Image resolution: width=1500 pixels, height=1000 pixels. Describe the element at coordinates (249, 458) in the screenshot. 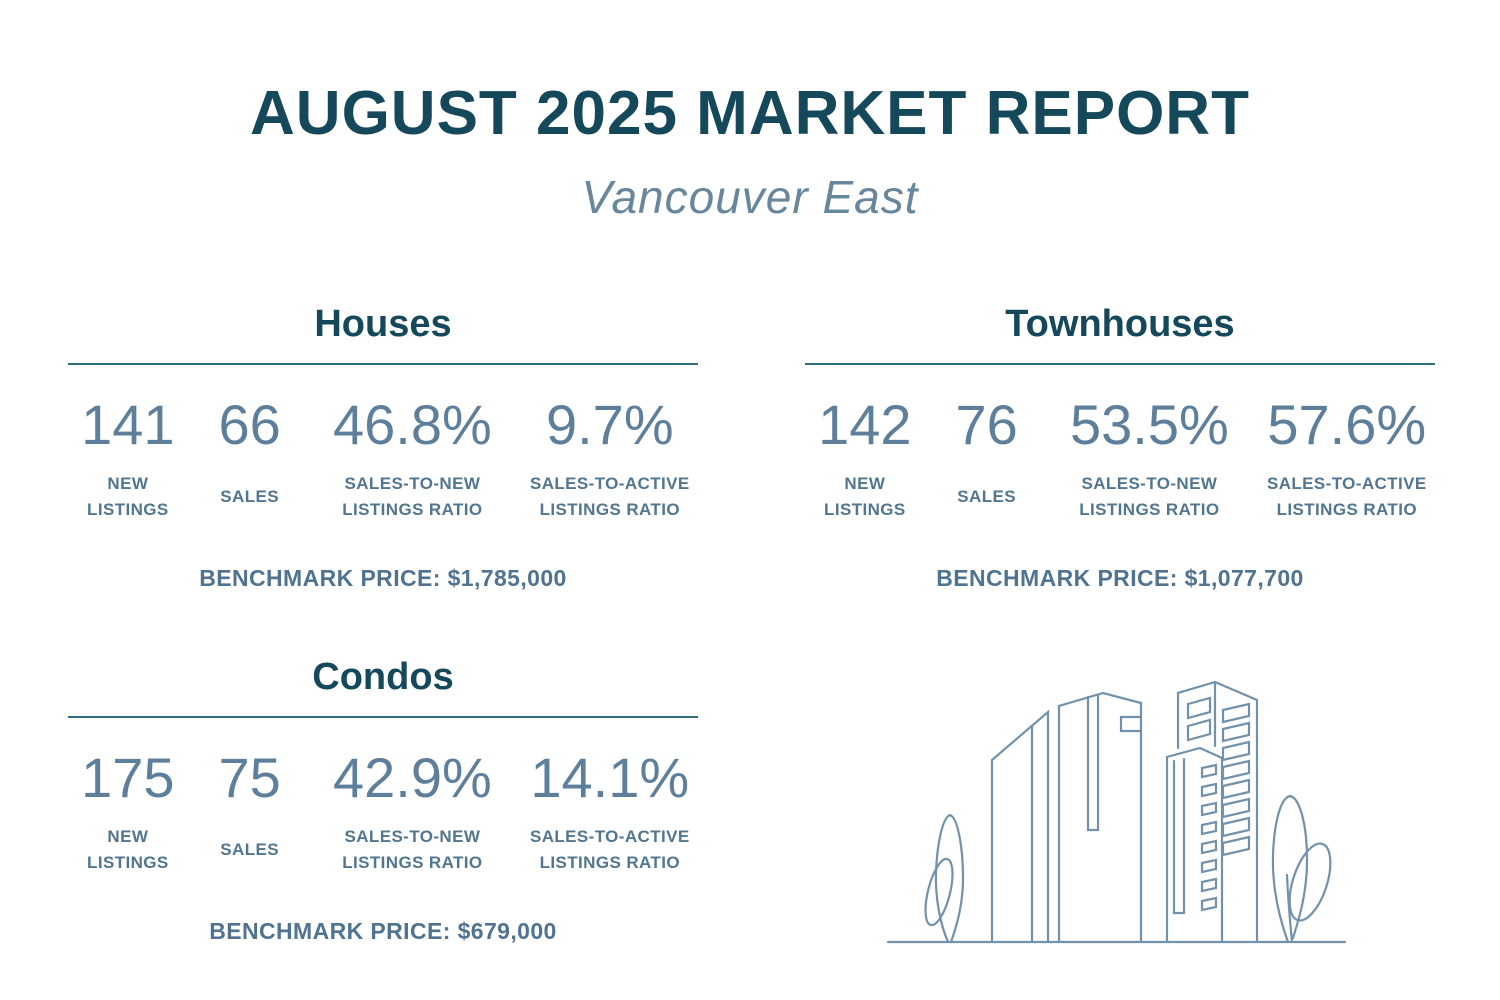

I see `stat-sales: 66 SALES` at that location.